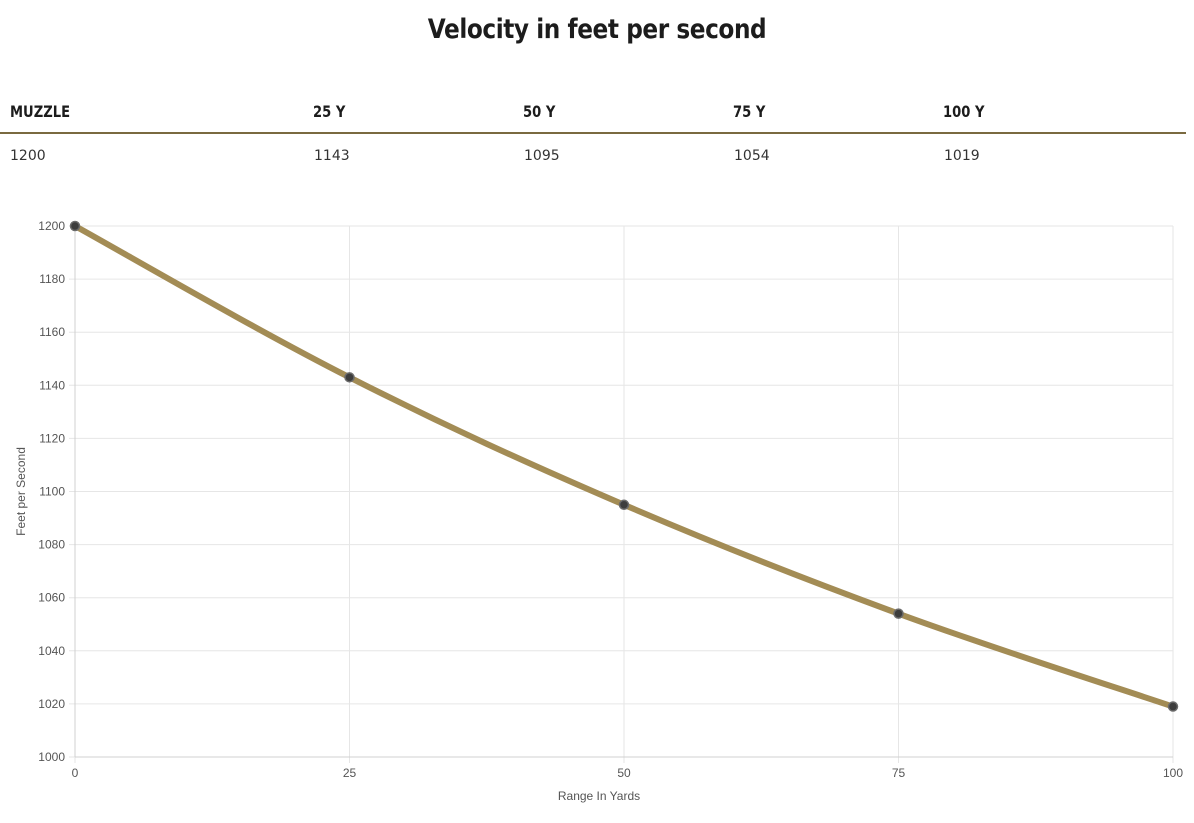 This screenshot has height=823, width=1194. Describe the element at coordinates (51, 704) in the screenshot. I see `y-tick-label: 1020` at that location.